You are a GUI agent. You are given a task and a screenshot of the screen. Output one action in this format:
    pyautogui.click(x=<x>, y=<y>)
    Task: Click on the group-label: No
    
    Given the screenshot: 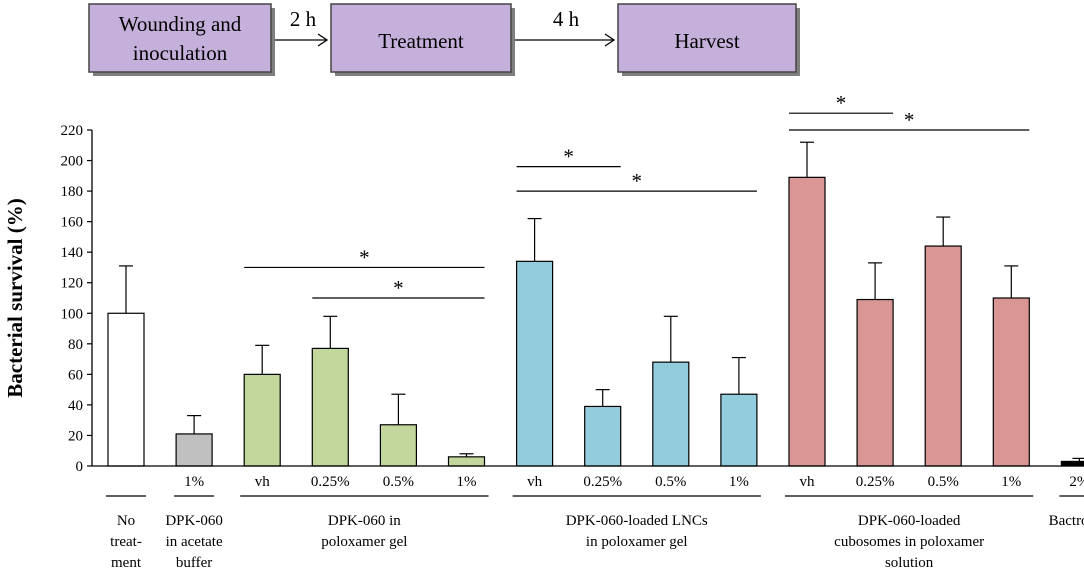 What is the action you would take?
    pyautogui.click(x=126, y=521)
    